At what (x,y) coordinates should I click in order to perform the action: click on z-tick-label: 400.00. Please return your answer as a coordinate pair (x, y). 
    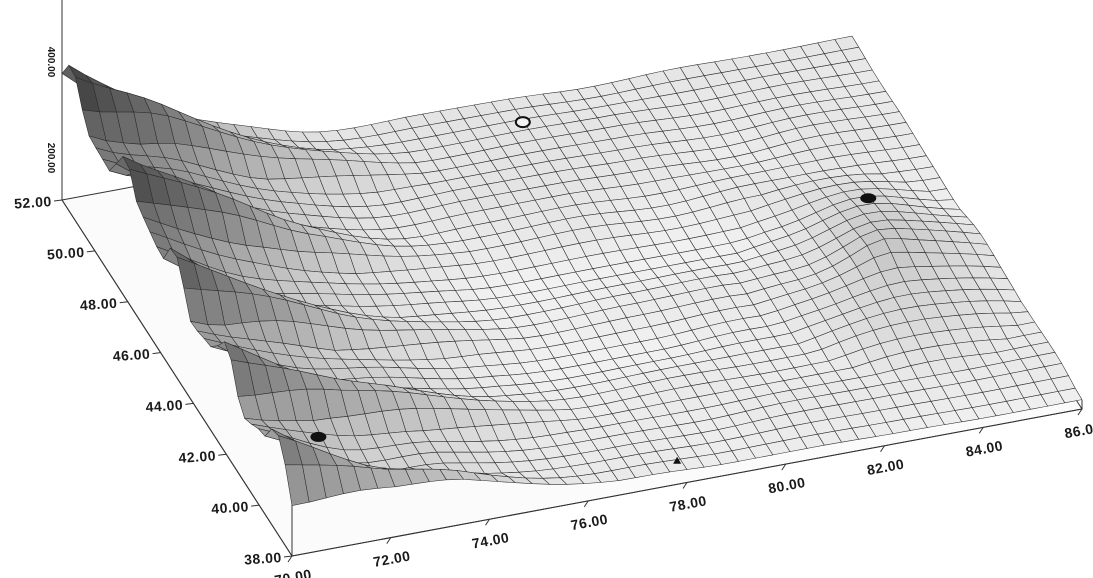
    Looking at the image, I should click on (50, 62).